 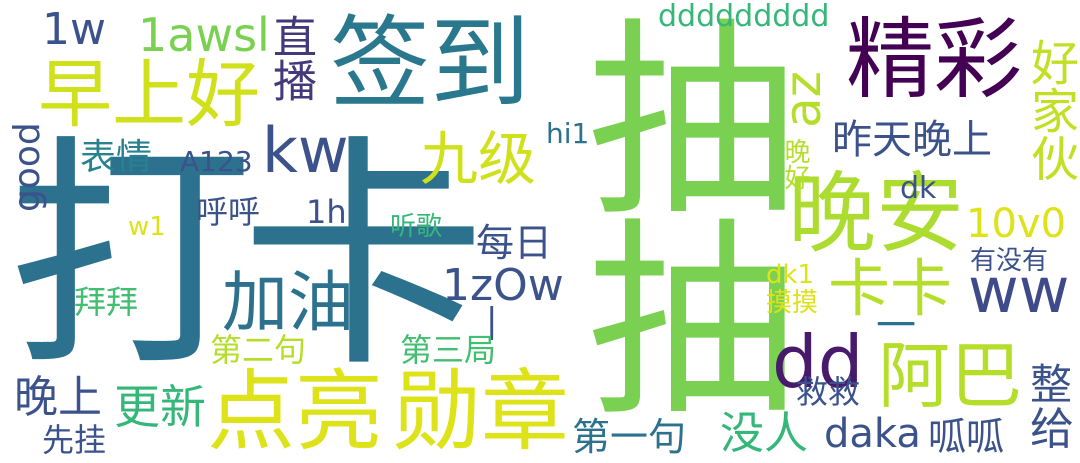 I want to click on word-1w-top: 1w, so click(x=74, y=29).